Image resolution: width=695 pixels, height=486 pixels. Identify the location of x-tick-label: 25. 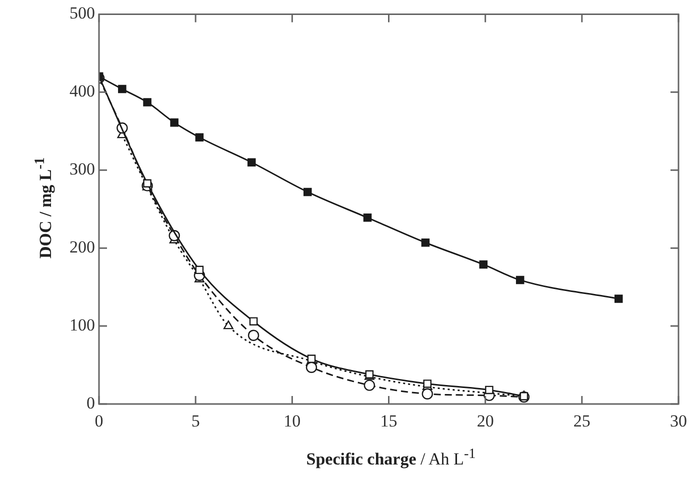
(581, 421).